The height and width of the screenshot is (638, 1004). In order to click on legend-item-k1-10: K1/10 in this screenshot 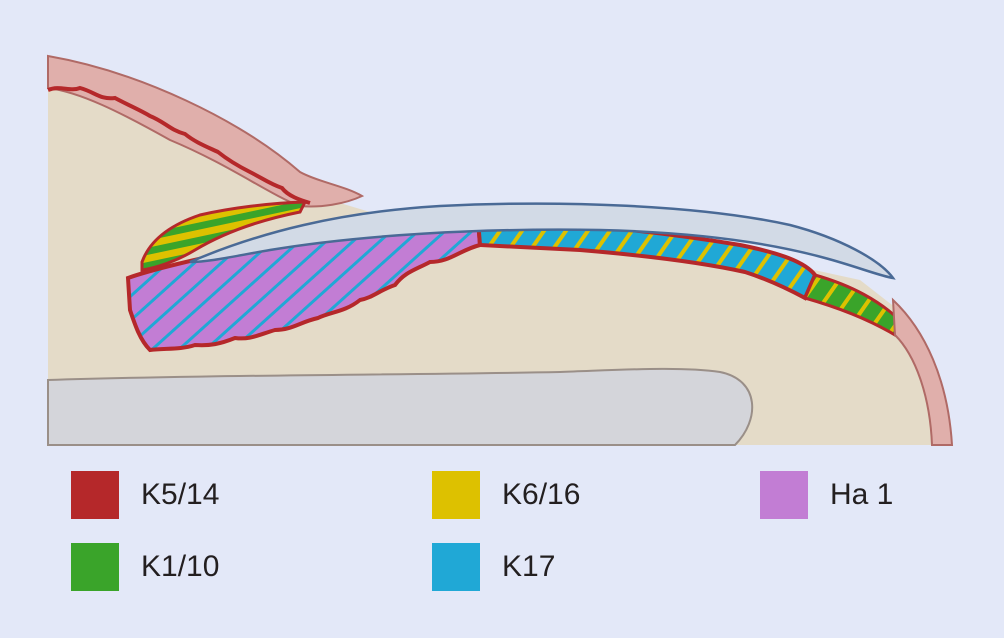, I will do `click(145, 567)`.